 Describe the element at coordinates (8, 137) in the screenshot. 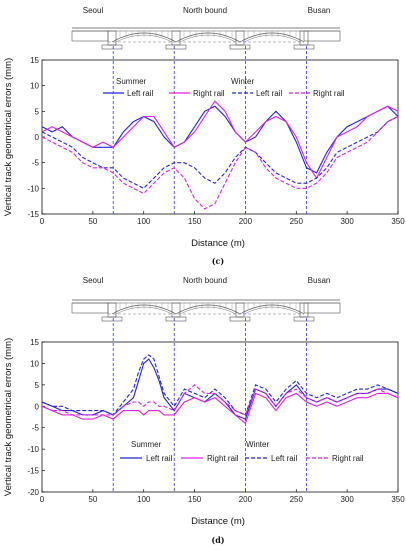

I see `y-axis-label-c: Vertical track geometrical errors (mm)` at that location.